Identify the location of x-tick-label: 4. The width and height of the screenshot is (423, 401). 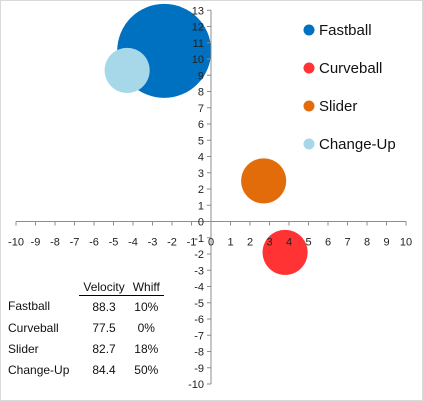
(289, 243).